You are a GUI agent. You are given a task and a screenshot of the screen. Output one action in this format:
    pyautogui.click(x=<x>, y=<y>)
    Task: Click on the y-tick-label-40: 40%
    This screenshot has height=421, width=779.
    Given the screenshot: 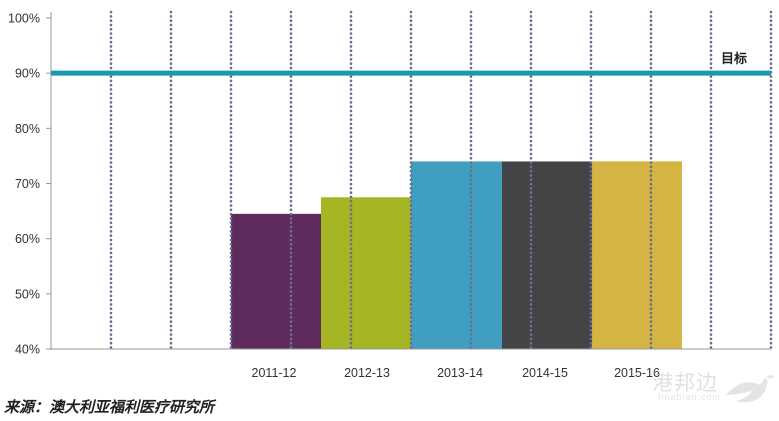 What is the action you would take?
    pyautogui.click(x=27, y=350)
    